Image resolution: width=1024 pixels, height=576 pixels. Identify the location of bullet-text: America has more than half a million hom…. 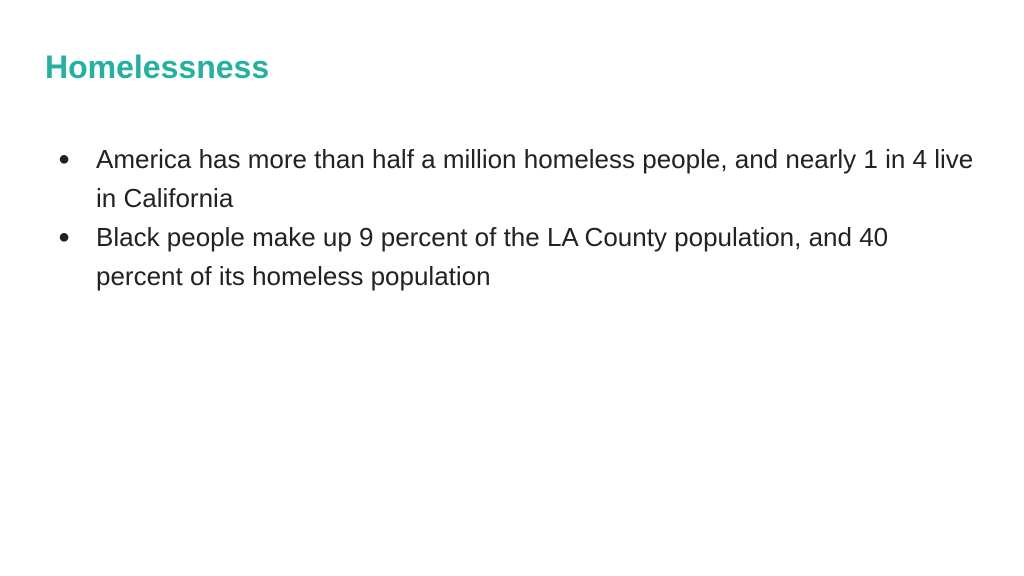
(535, 178).